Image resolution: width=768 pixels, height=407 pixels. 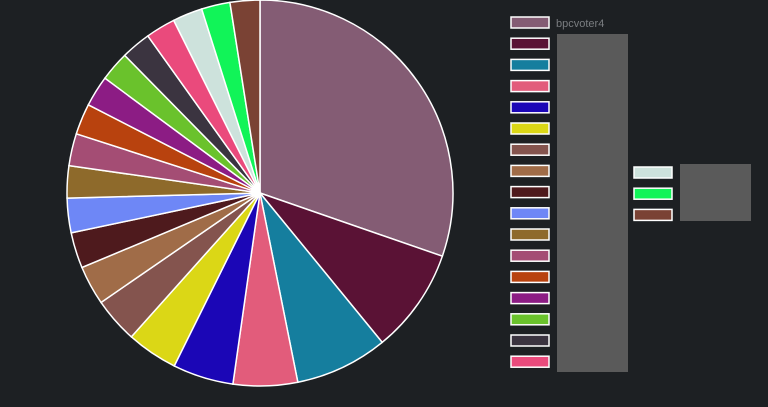 What do you see at coordinates (580, 24) in the screenshot?
I see `legend-label-1: bpcvoter4` at bounding box center [580, 24].